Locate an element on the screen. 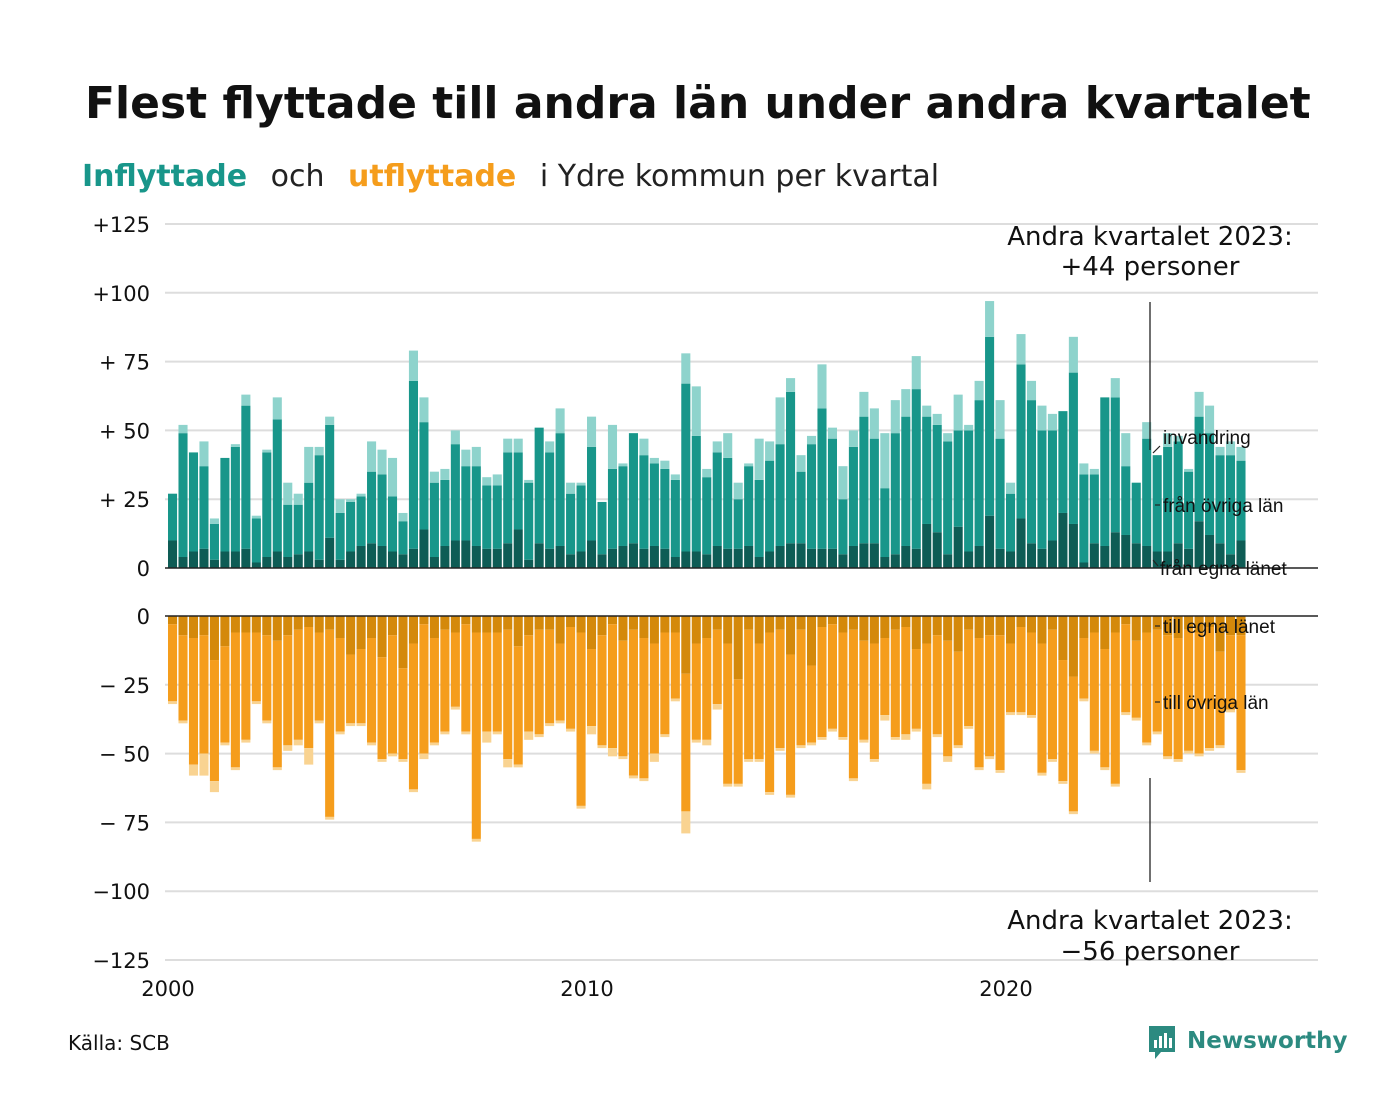 The height and width of the screenshot is (1120, 1400). subtitle-rest: i Ydre kommun per kvartal is located at coordinates (739, 176).